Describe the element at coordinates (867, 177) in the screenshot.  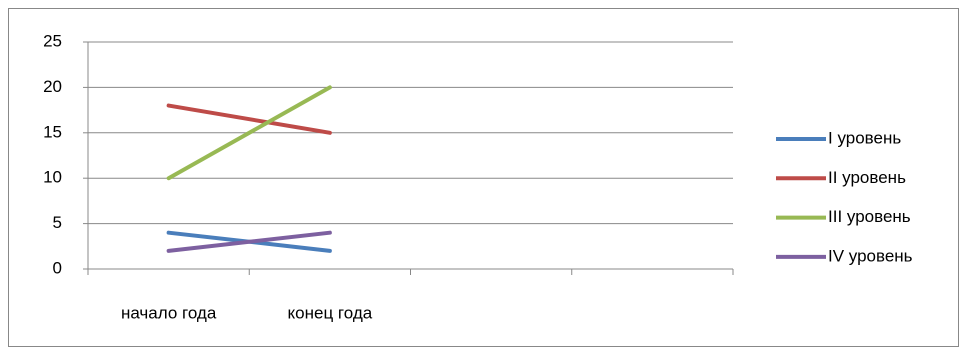
I see `legend-label: II уровень` at that location.